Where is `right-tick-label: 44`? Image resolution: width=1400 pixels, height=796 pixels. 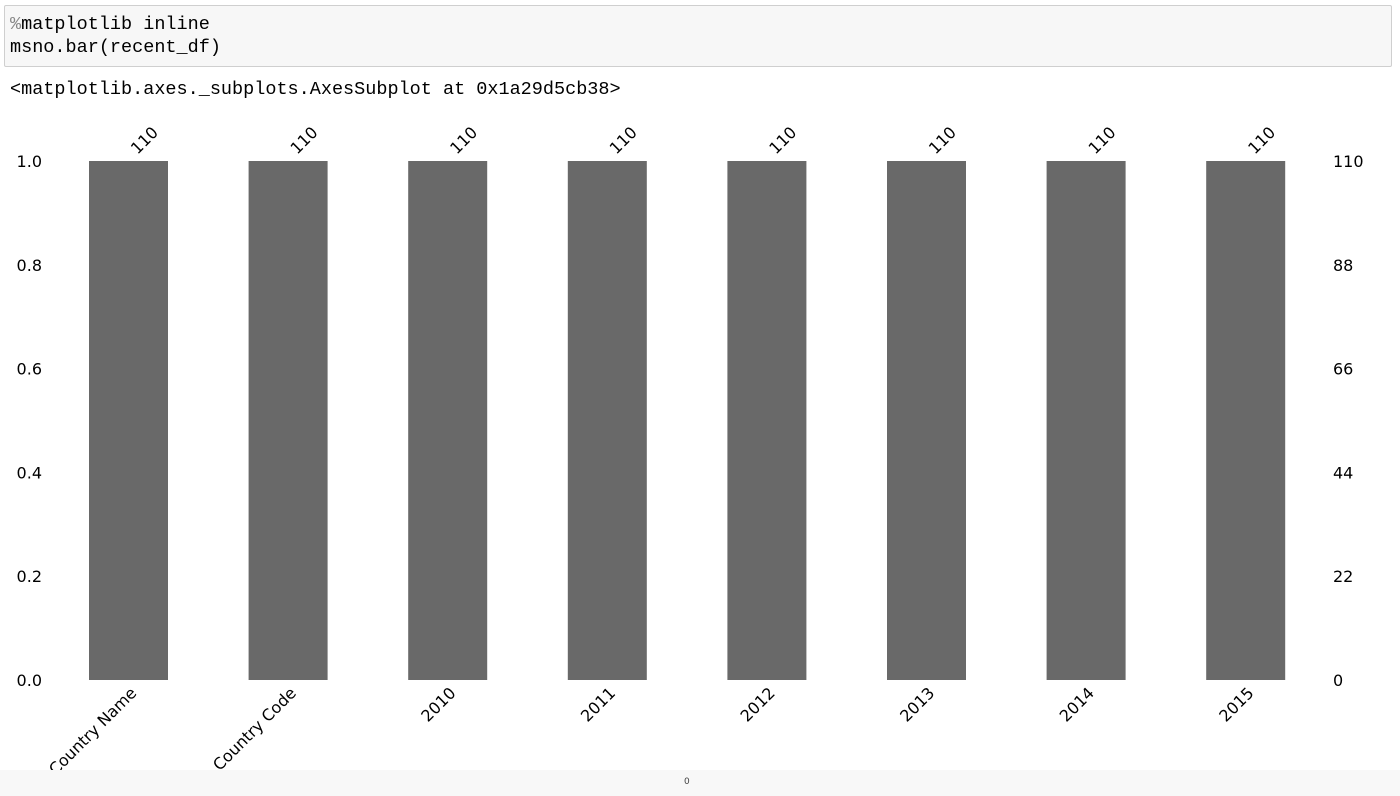
right-tick-label: 44 is located at coordinates (1343, 472).